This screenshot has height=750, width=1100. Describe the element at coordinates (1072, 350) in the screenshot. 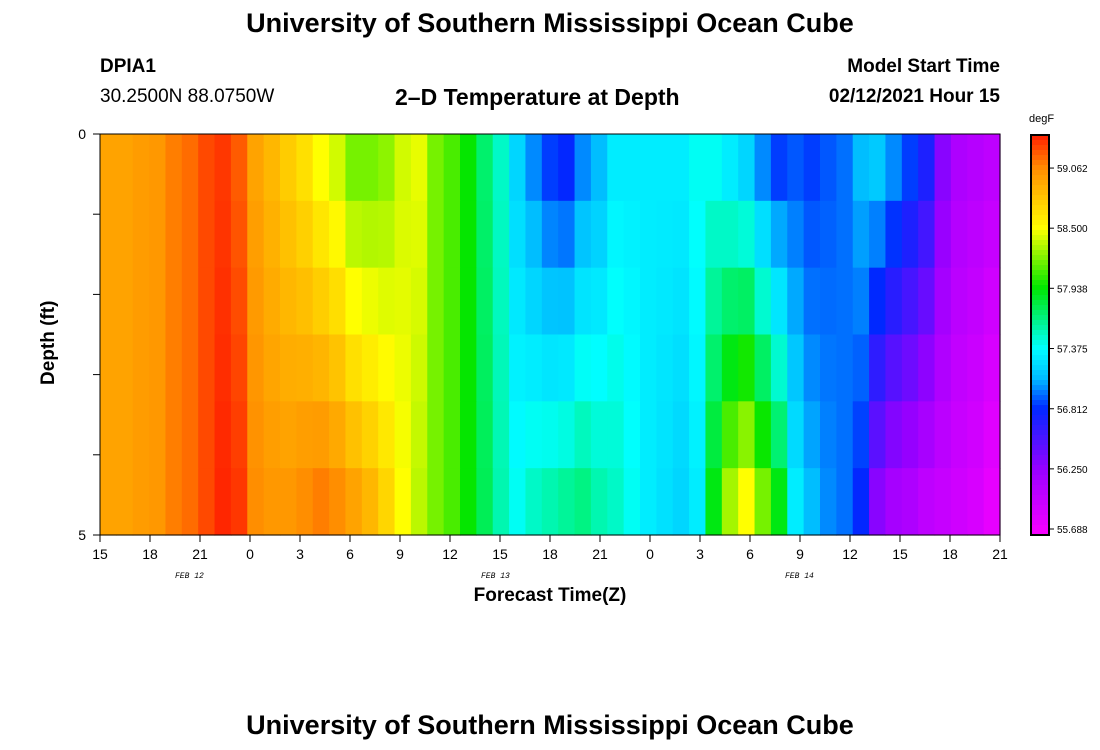

I see `colorbar-tick-label: 57.375` at that location.